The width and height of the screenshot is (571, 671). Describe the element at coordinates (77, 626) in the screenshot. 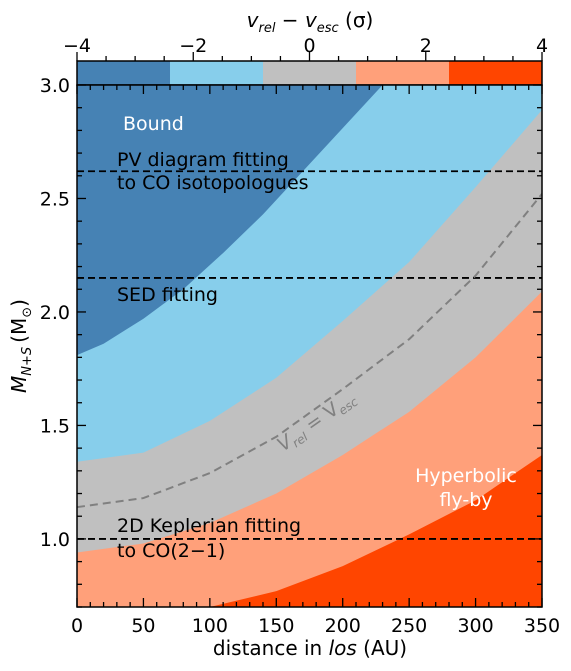

I see `x-tick-label: 0` at that location.